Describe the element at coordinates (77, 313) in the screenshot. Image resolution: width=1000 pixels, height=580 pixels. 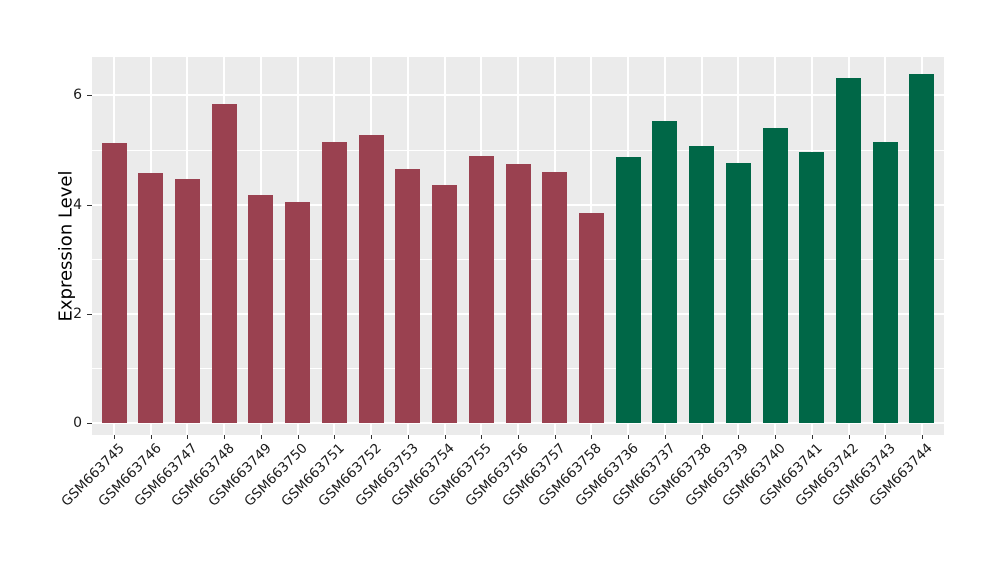
I see `y-tick-label: 2` at that location.